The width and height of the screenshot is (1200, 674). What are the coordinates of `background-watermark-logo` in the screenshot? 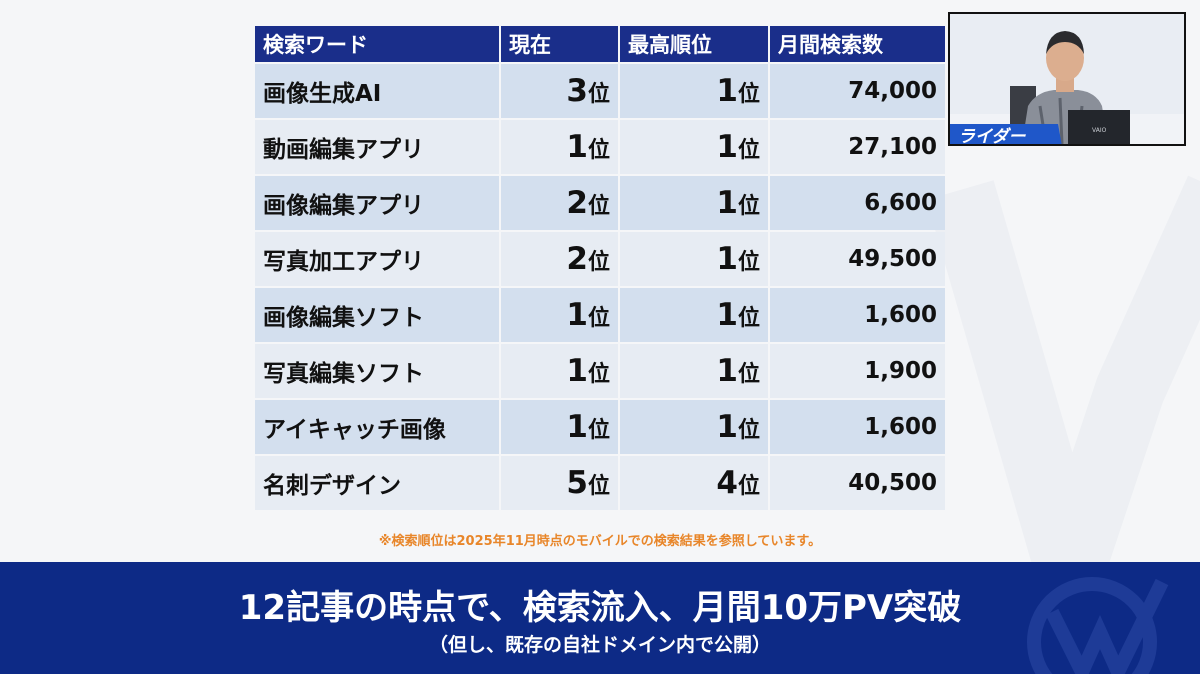 It's located at (1063, 382).